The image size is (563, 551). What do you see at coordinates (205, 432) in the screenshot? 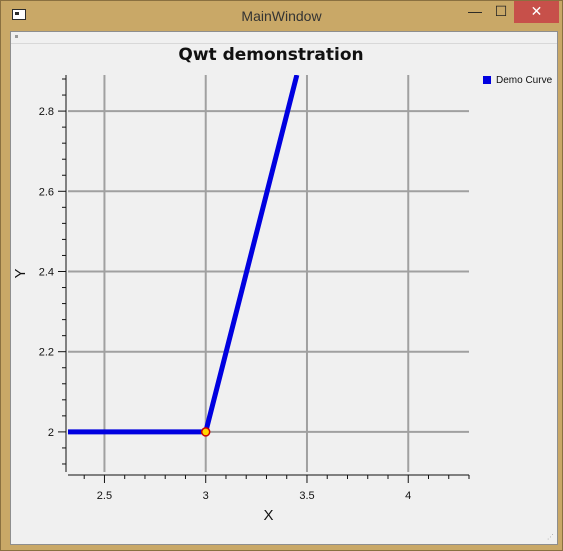
I see `data-point-marker` at bounding box center [205, 432].